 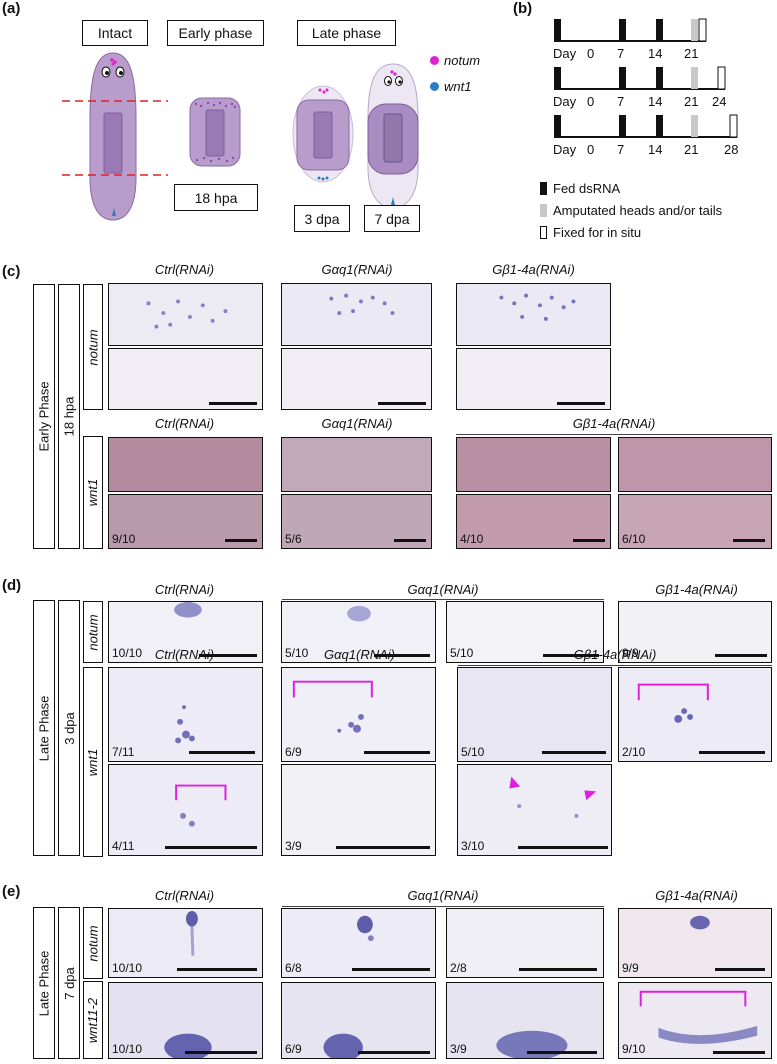 What do you see at coordinates (358, 632) in the screenshot?
I see `image-d-gaq1-notum-1: 5/10` at bounding box center [358, 632].